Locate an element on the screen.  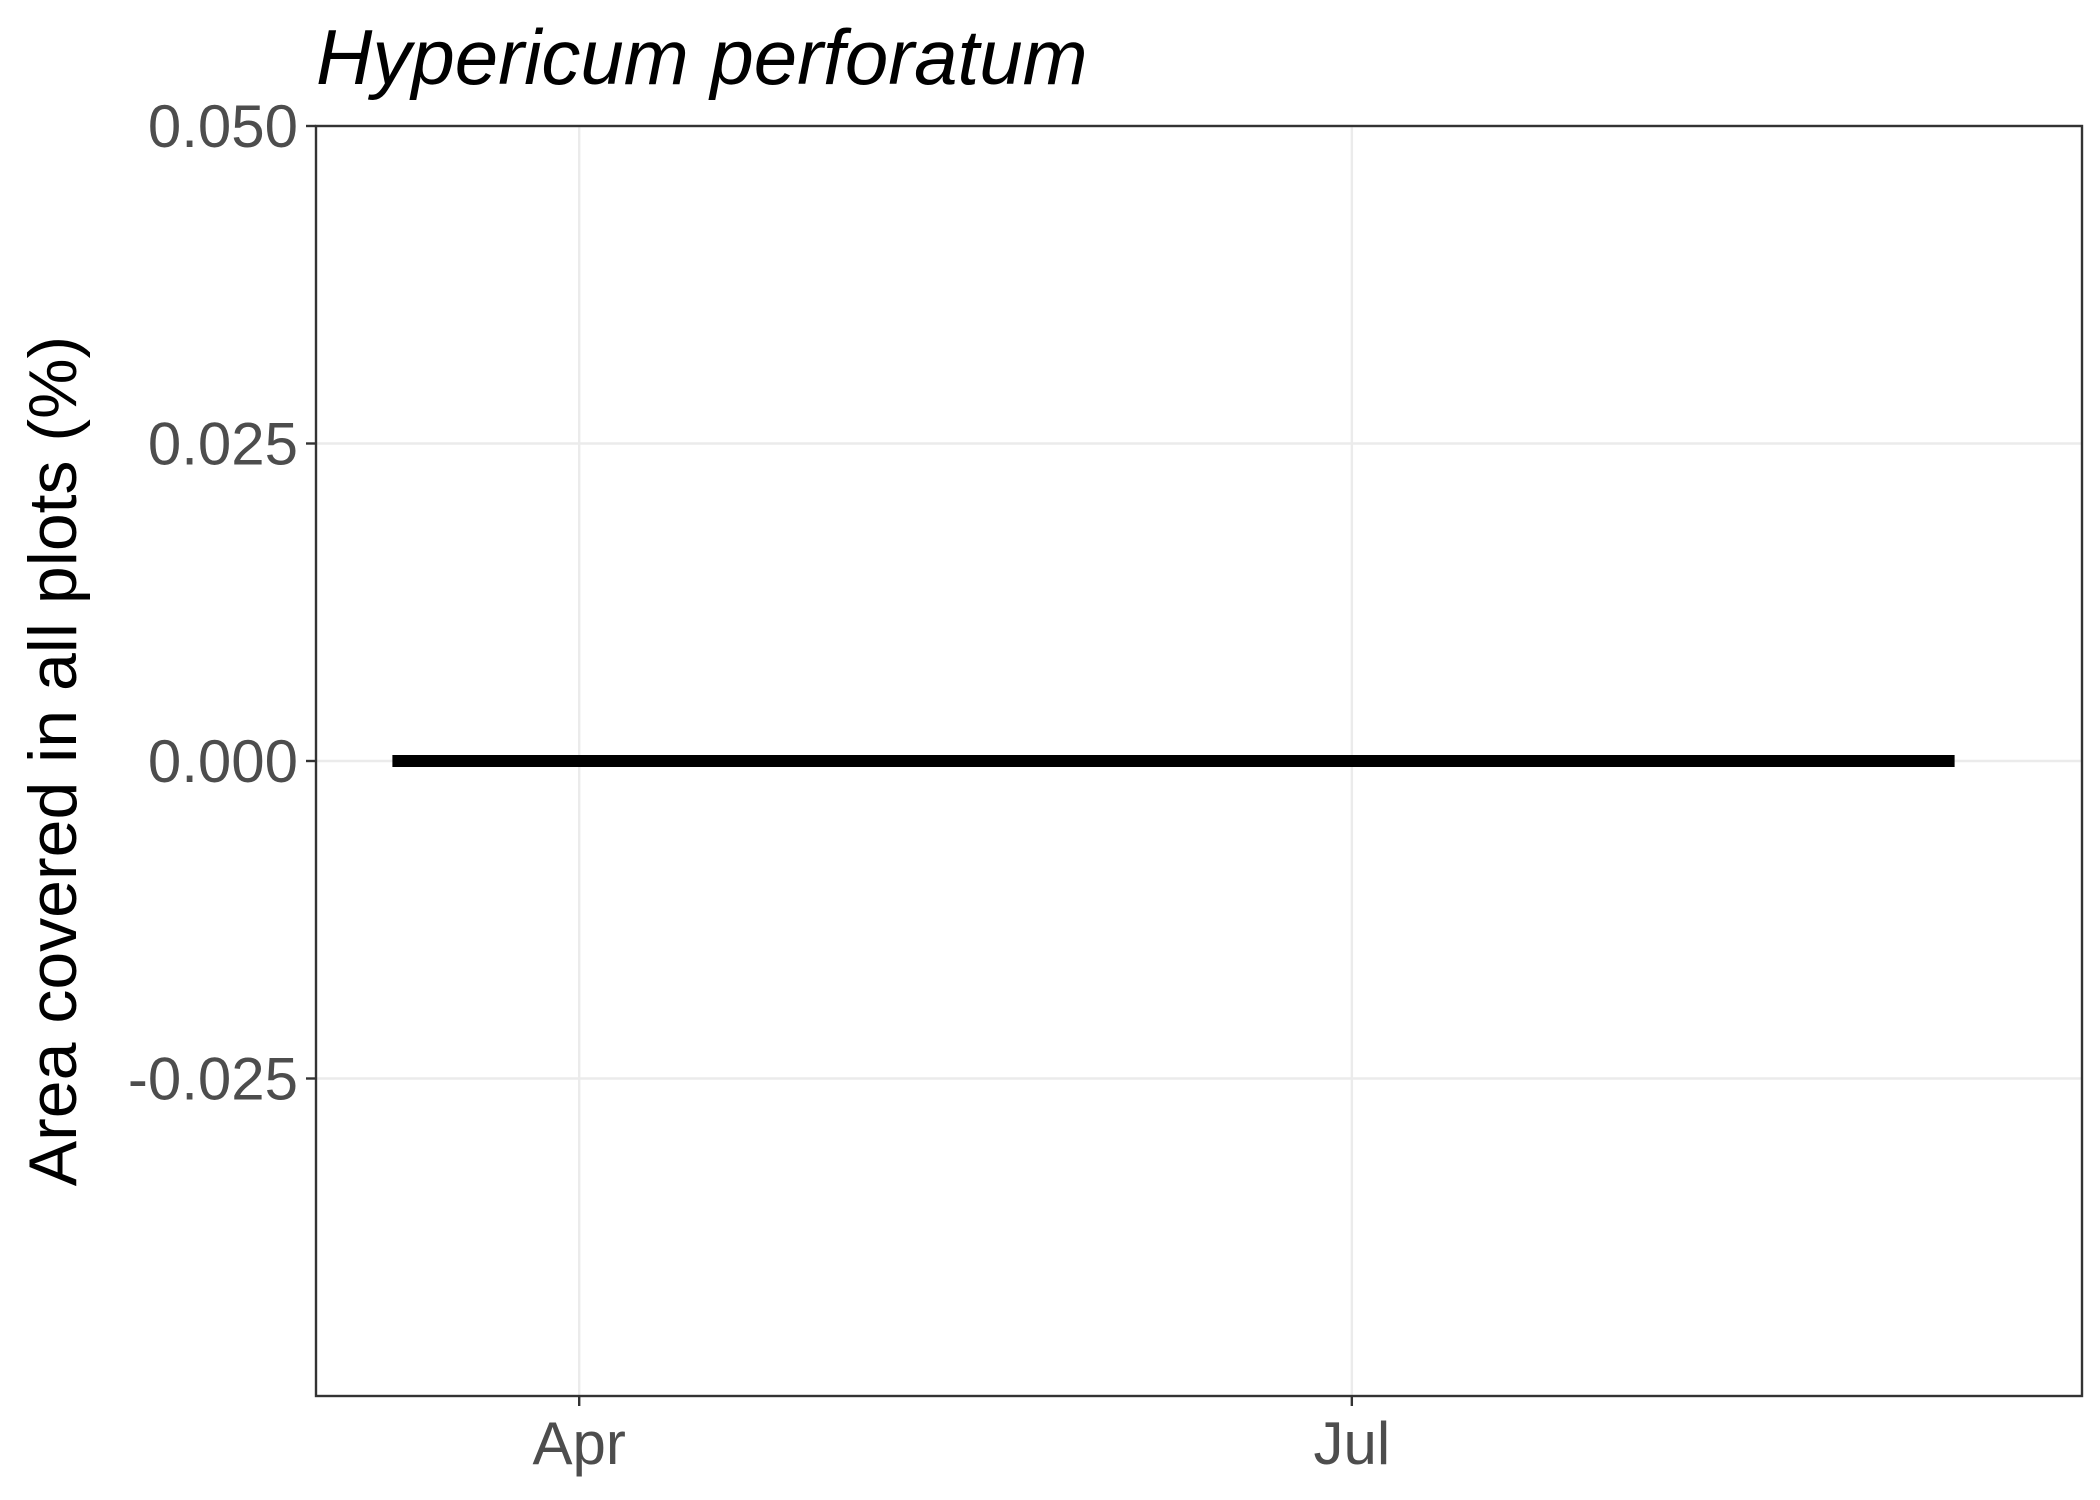
x-tick-label: Apr is located at coordinates (579, 1443).